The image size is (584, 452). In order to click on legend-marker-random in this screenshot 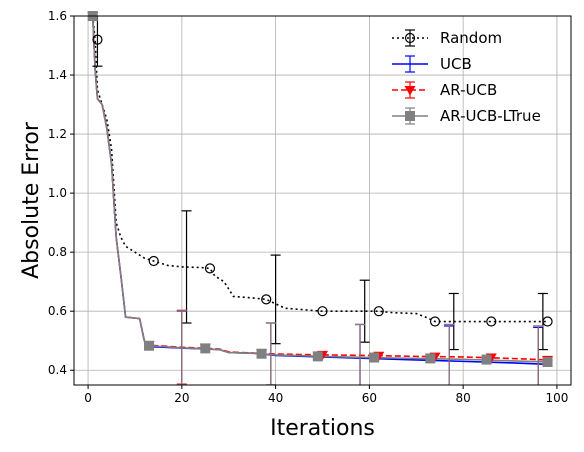, I will do `click(410, 38)`.